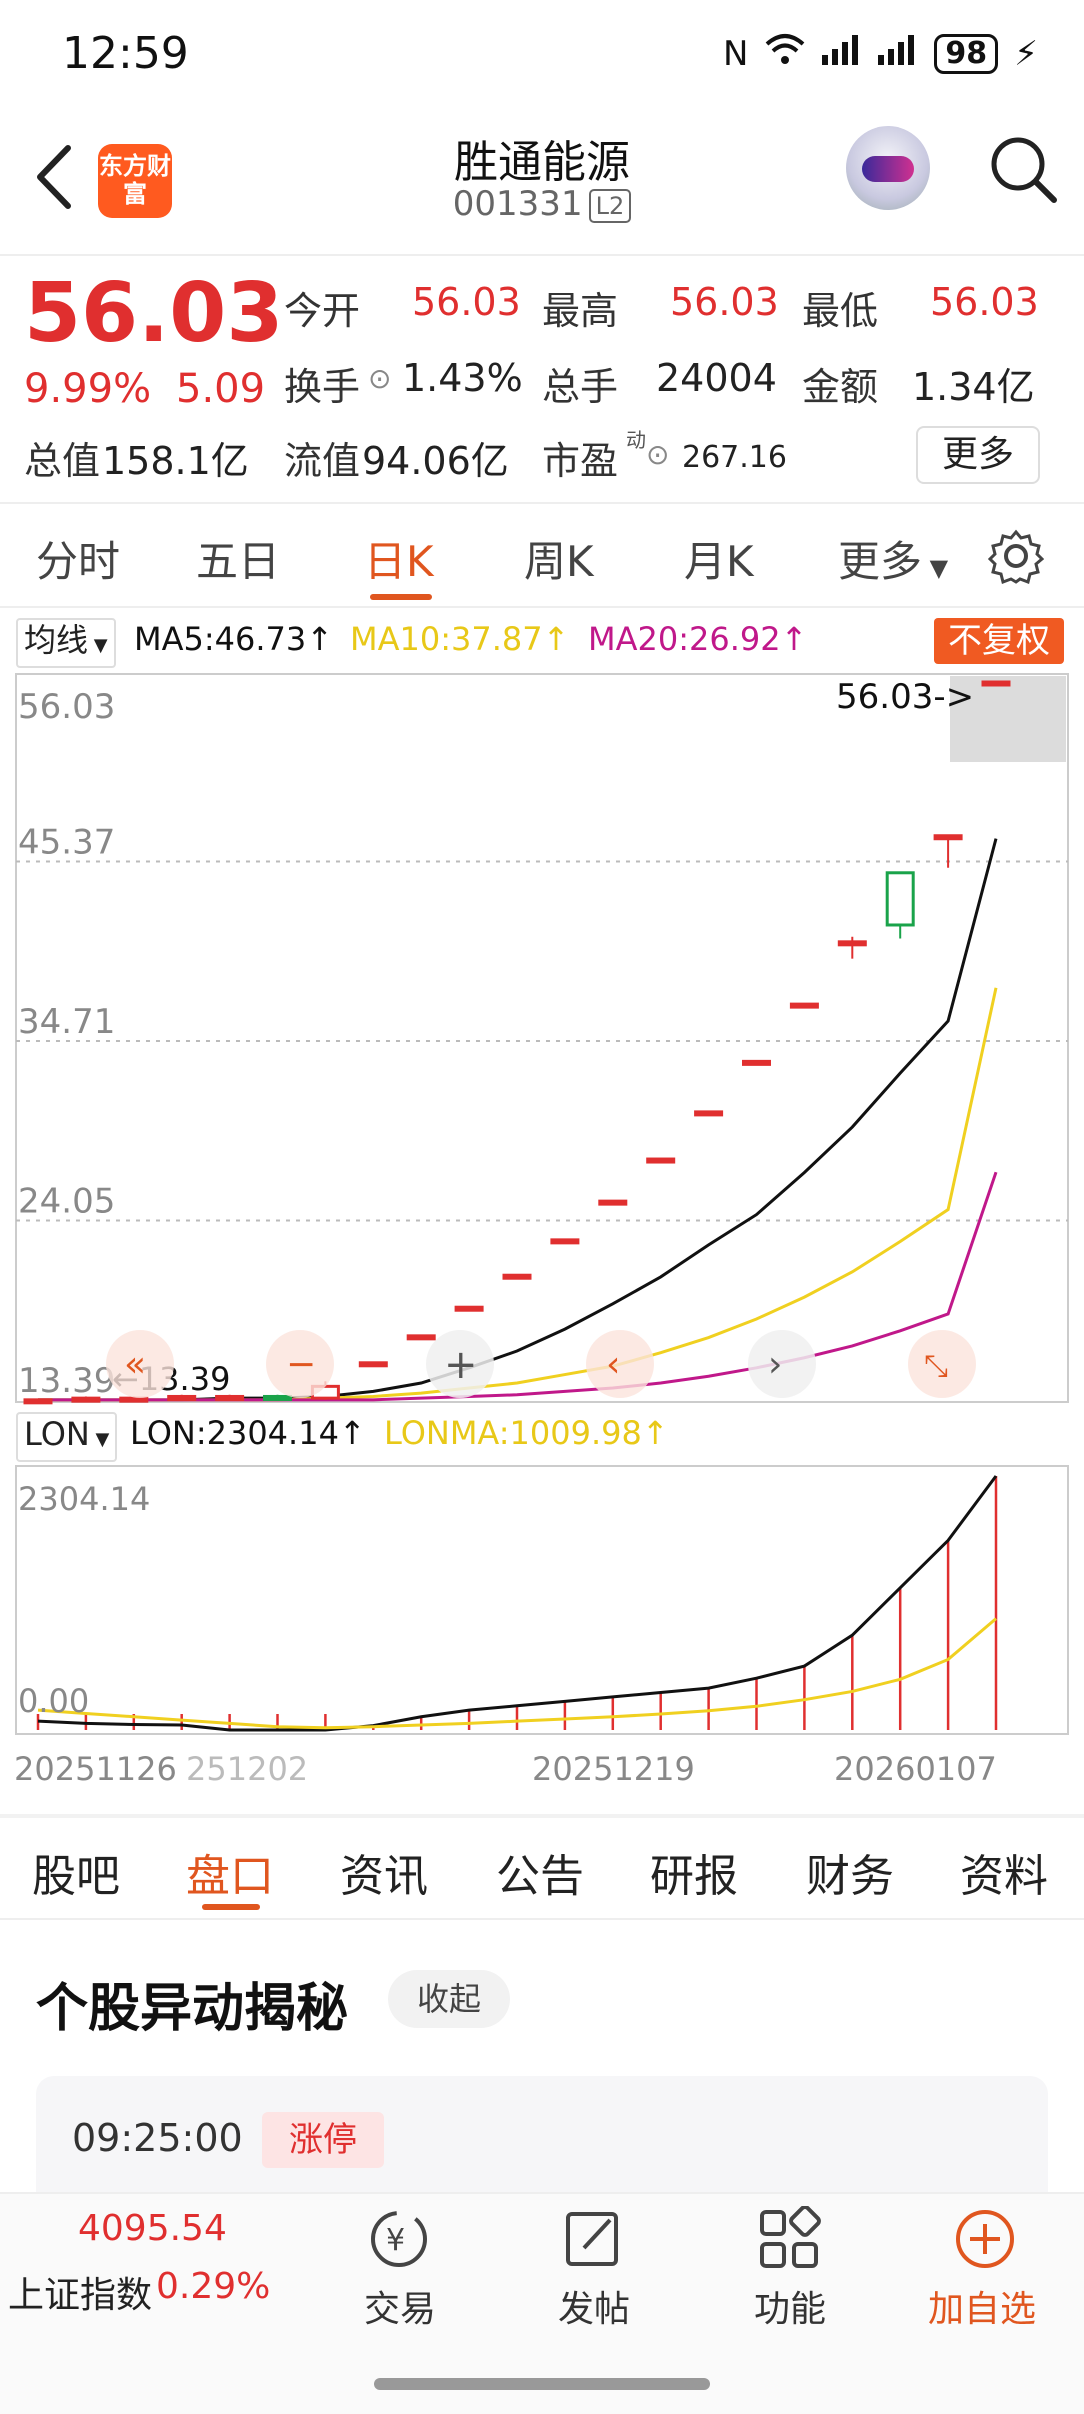  I want to click on battery-icon: 98, so click(966, 53).